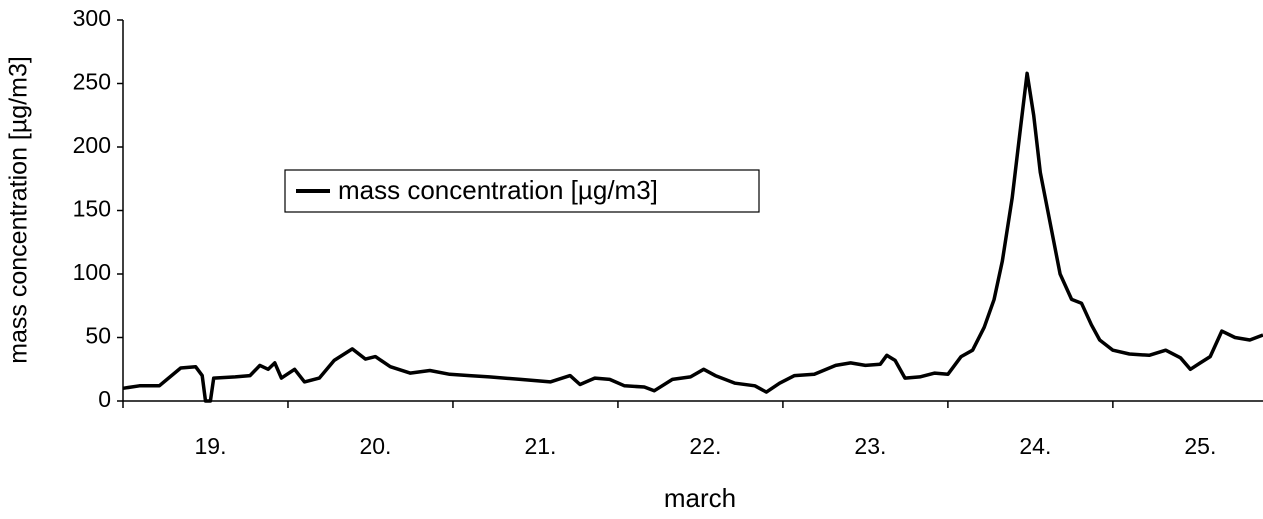 The width and height of the screenshot is (1263, 519). What do you see at coordinates (92, 82) in the screenshot?
I see `y-tick-label: 250` at bounding box center [92, 82].